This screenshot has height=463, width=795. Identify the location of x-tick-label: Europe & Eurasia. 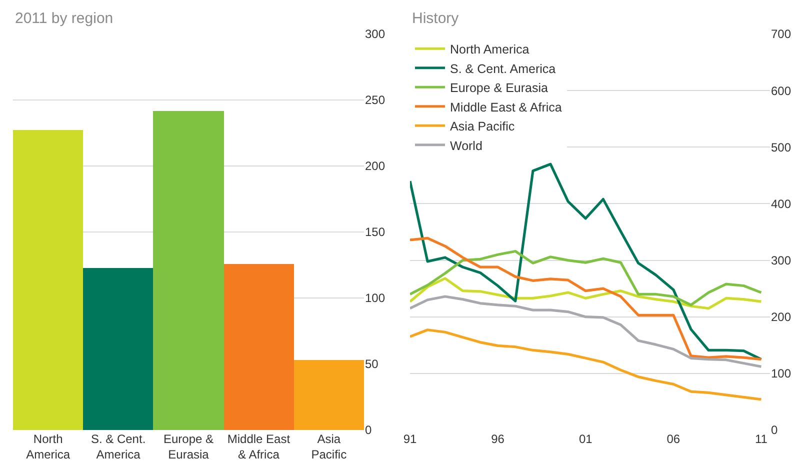
(188, 447).